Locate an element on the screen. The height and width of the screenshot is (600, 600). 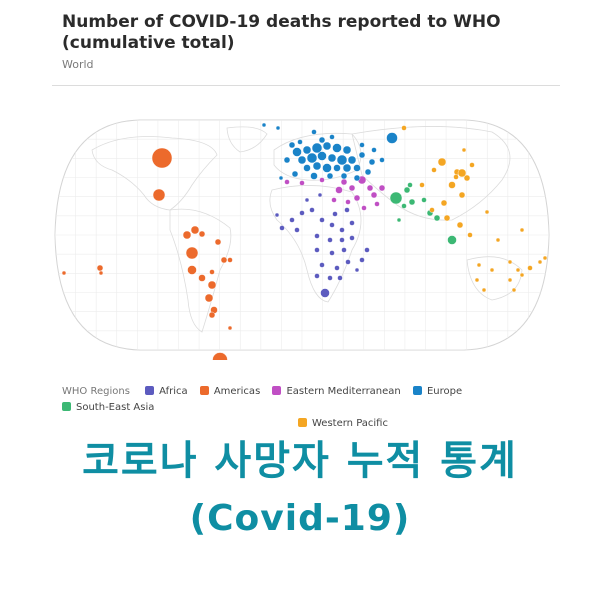
legend-item-europe: Europe is located at coordinates (437, 392).